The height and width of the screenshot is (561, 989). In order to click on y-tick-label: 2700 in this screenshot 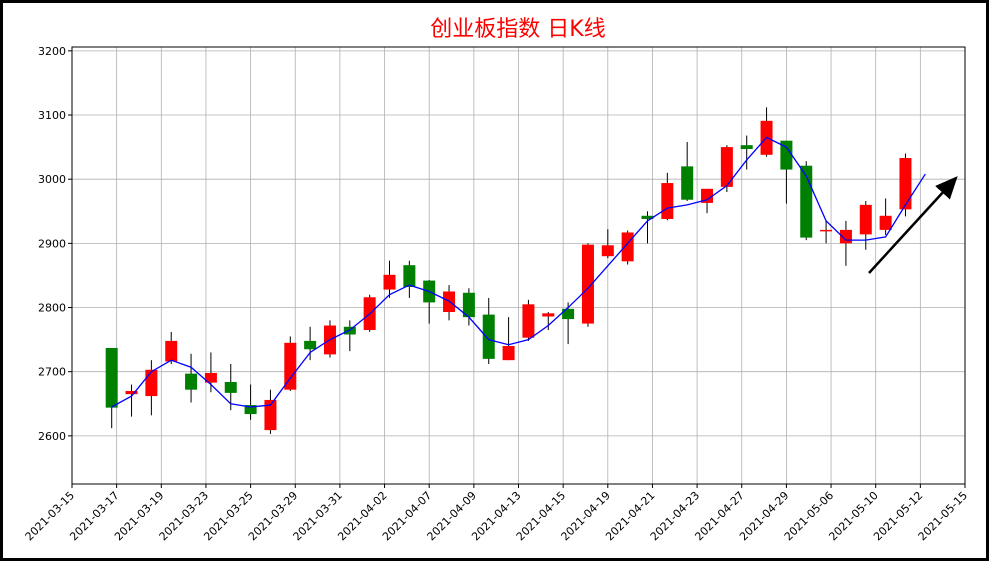, I will do `click(52, 372)`.